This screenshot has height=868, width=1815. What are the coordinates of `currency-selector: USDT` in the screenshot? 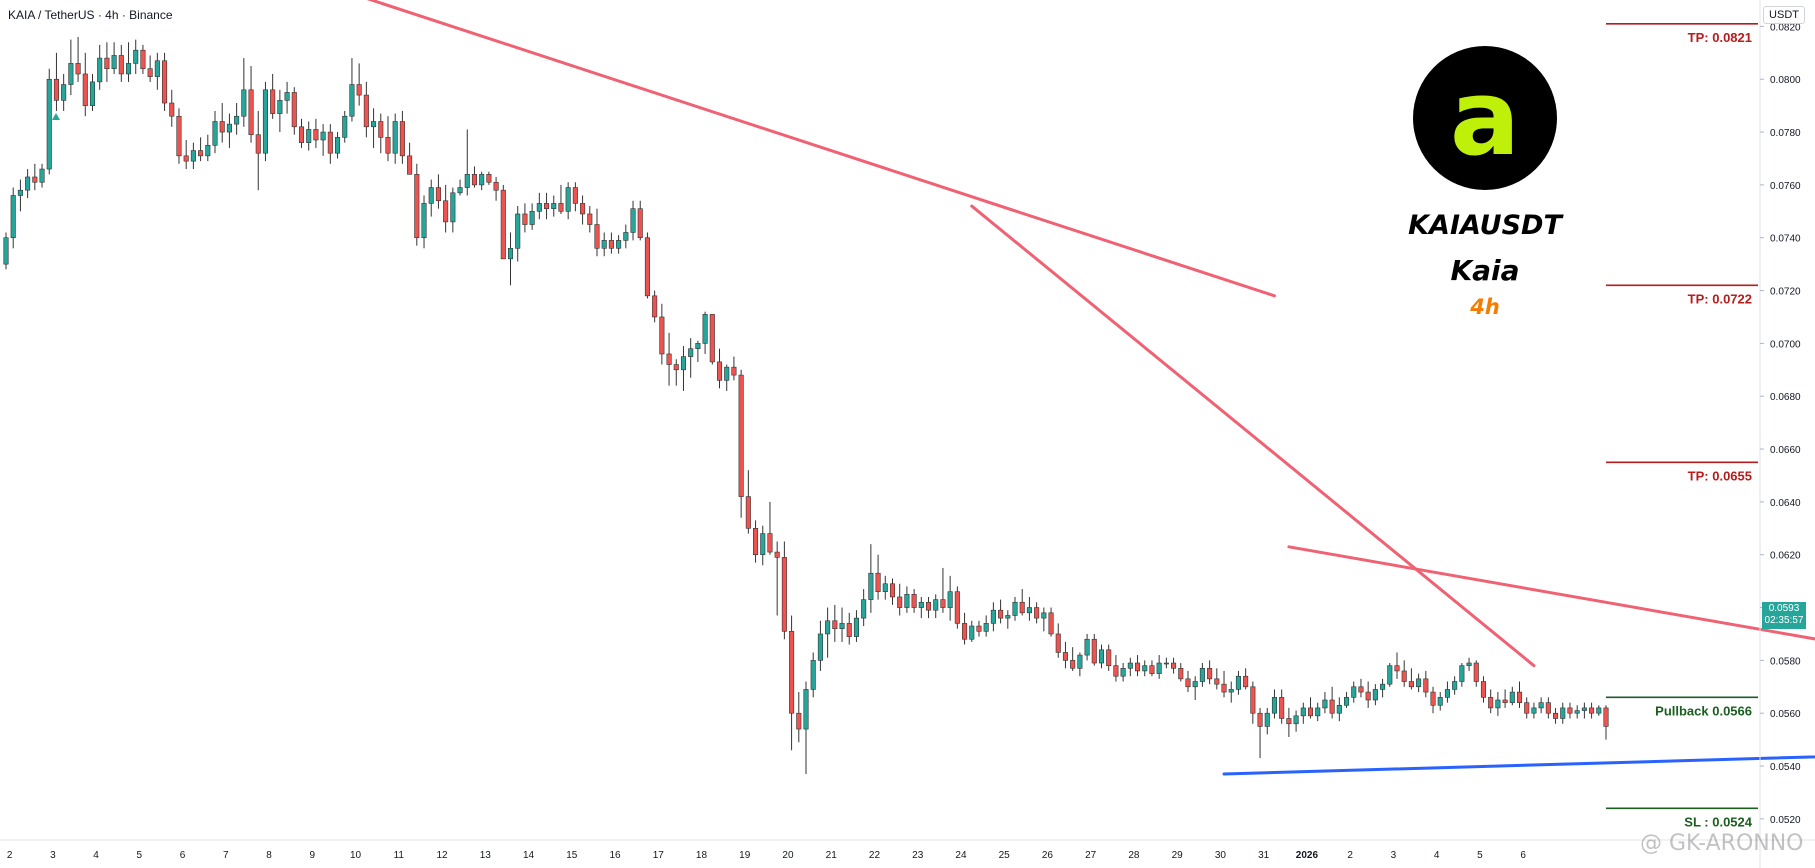 It's located at (1784, 15).